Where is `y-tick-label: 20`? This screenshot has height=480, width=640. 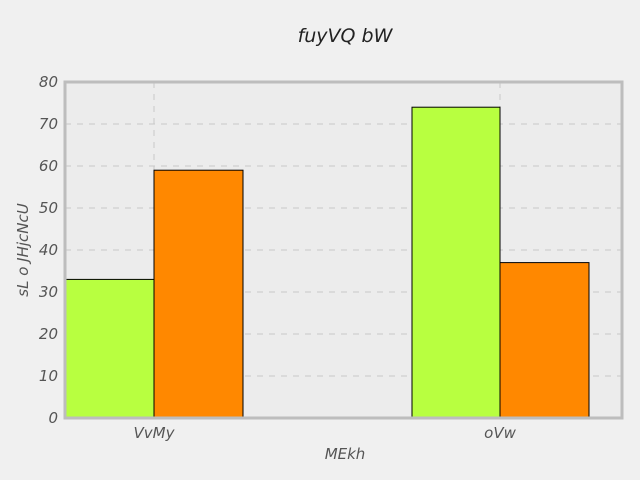
y-tick-label: 20 is located at coordinates (48, 334).